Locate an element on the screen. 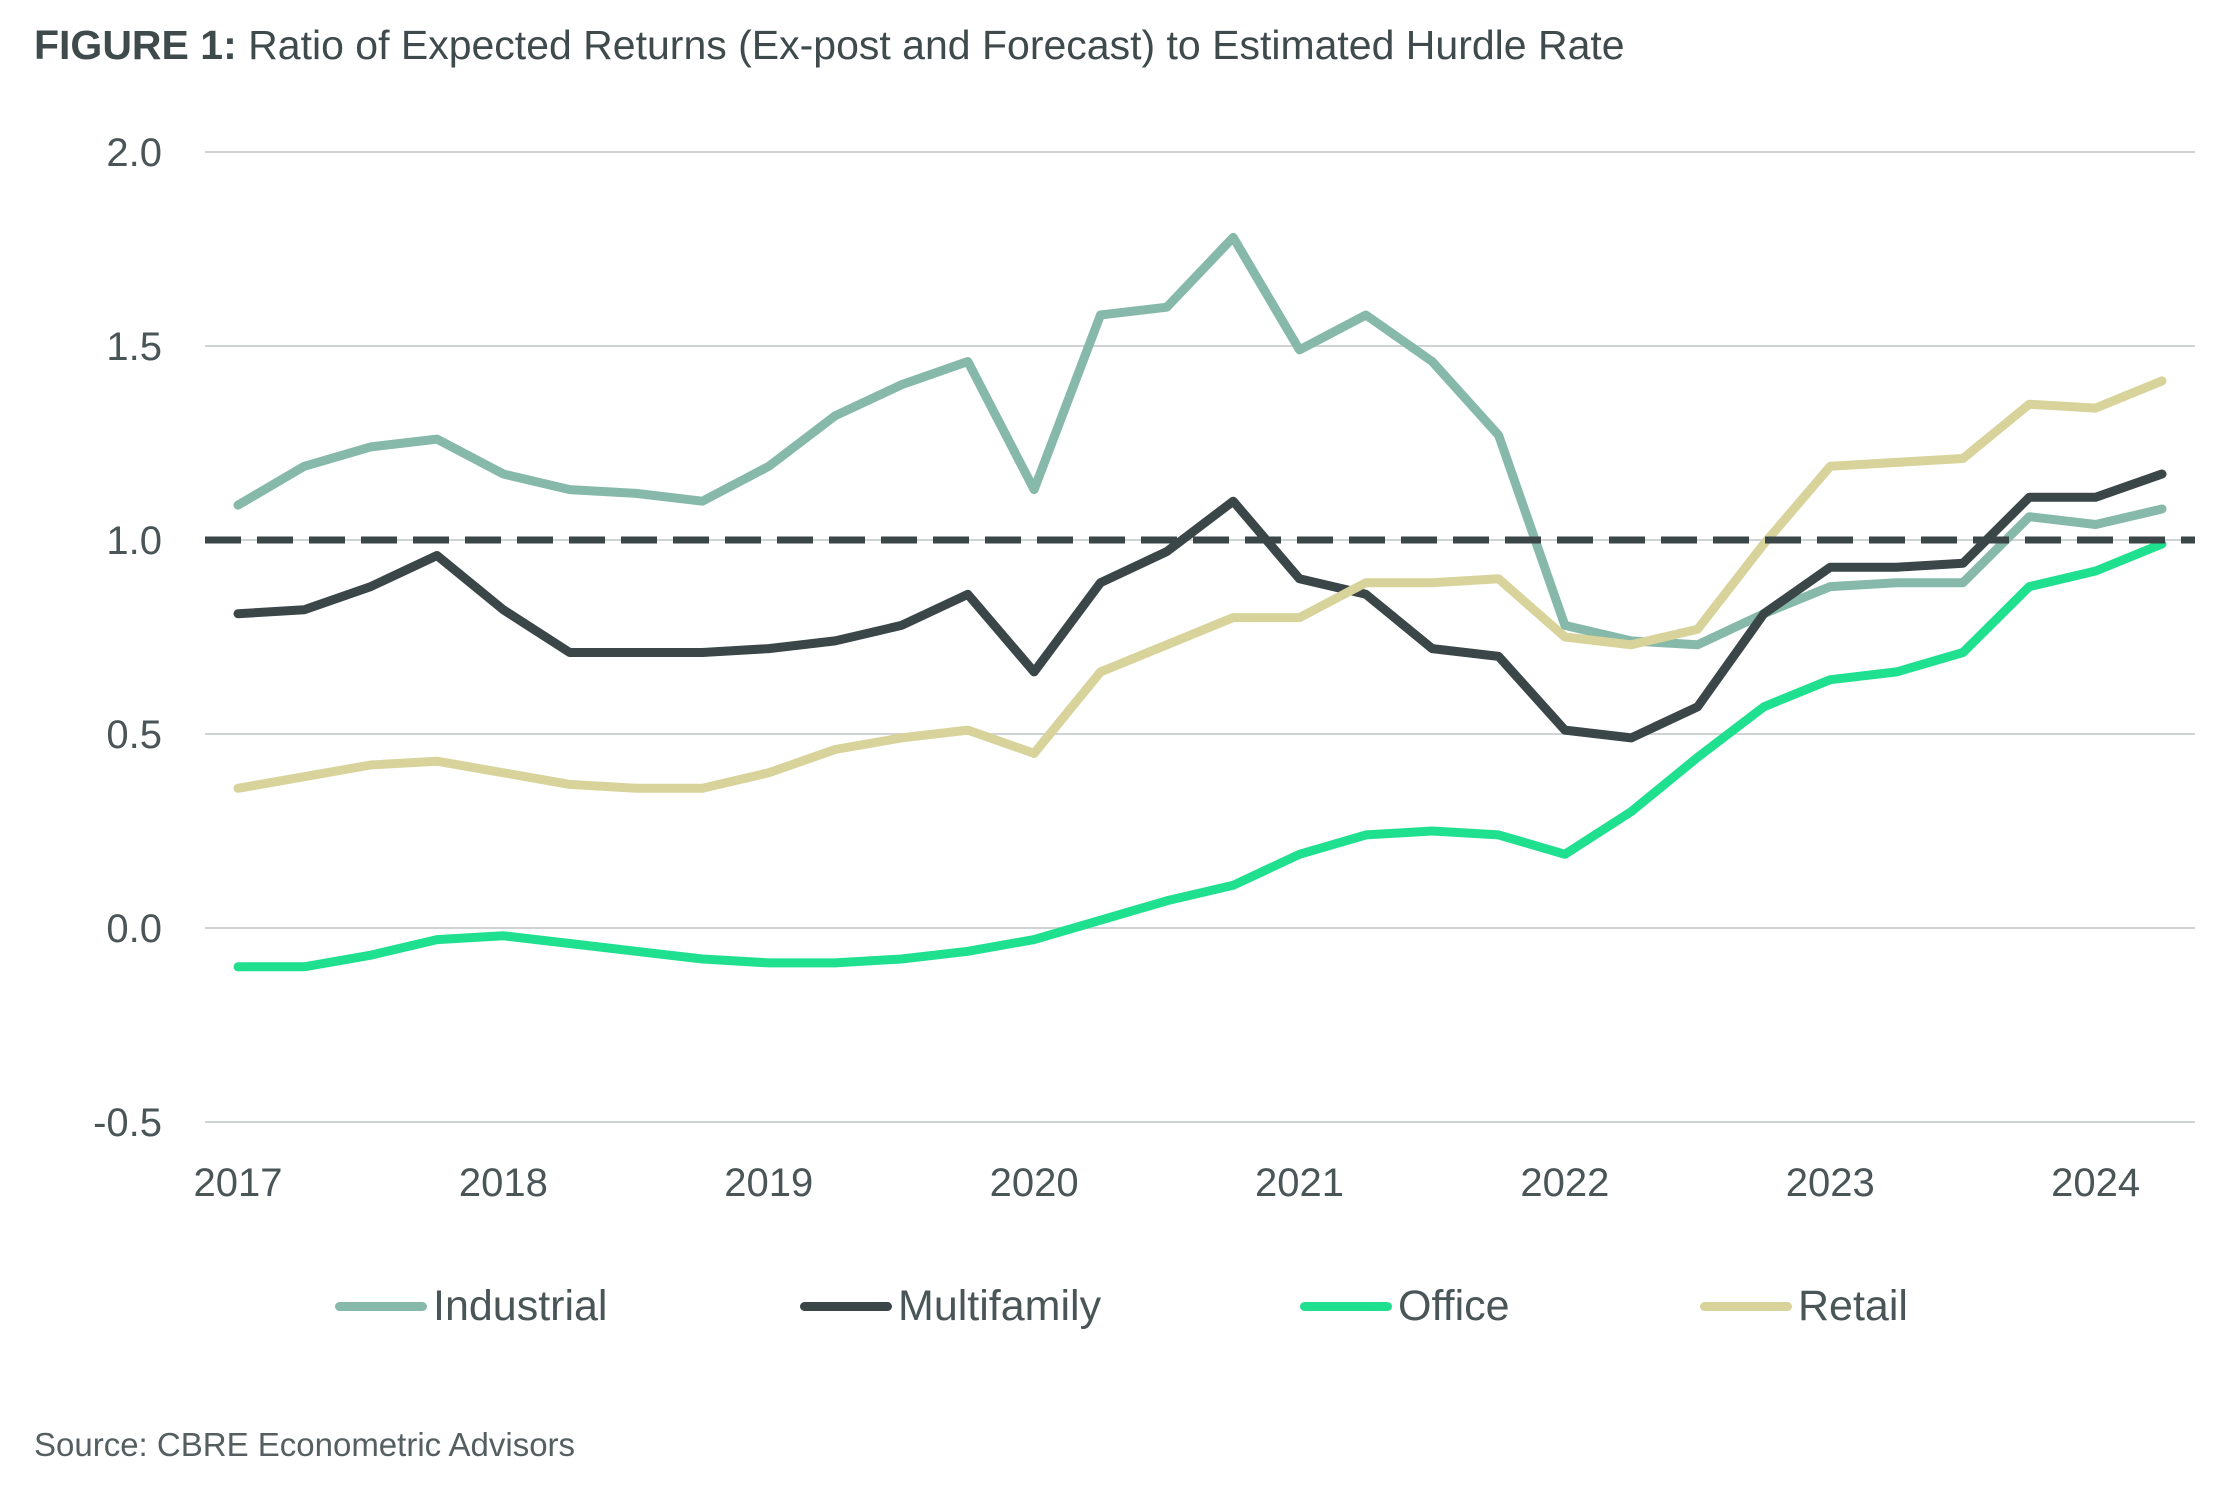 The height and width of the screenshot is (1485, 2228). x-tick-label: 2018 is located at coordinates (503, 1183).